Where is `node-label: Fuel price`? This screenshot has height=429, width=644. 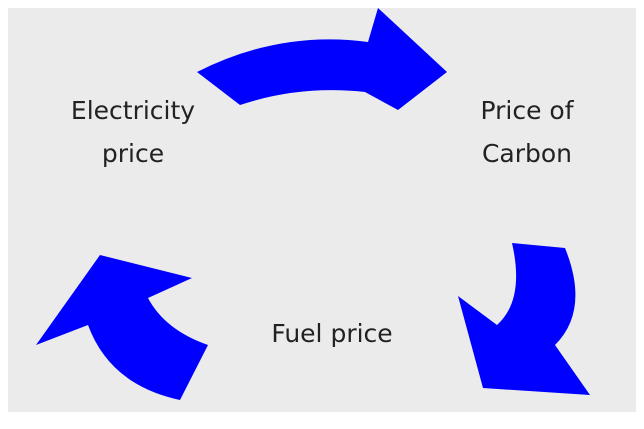 node-label: Fuel price is located at coordinates (331, 333).